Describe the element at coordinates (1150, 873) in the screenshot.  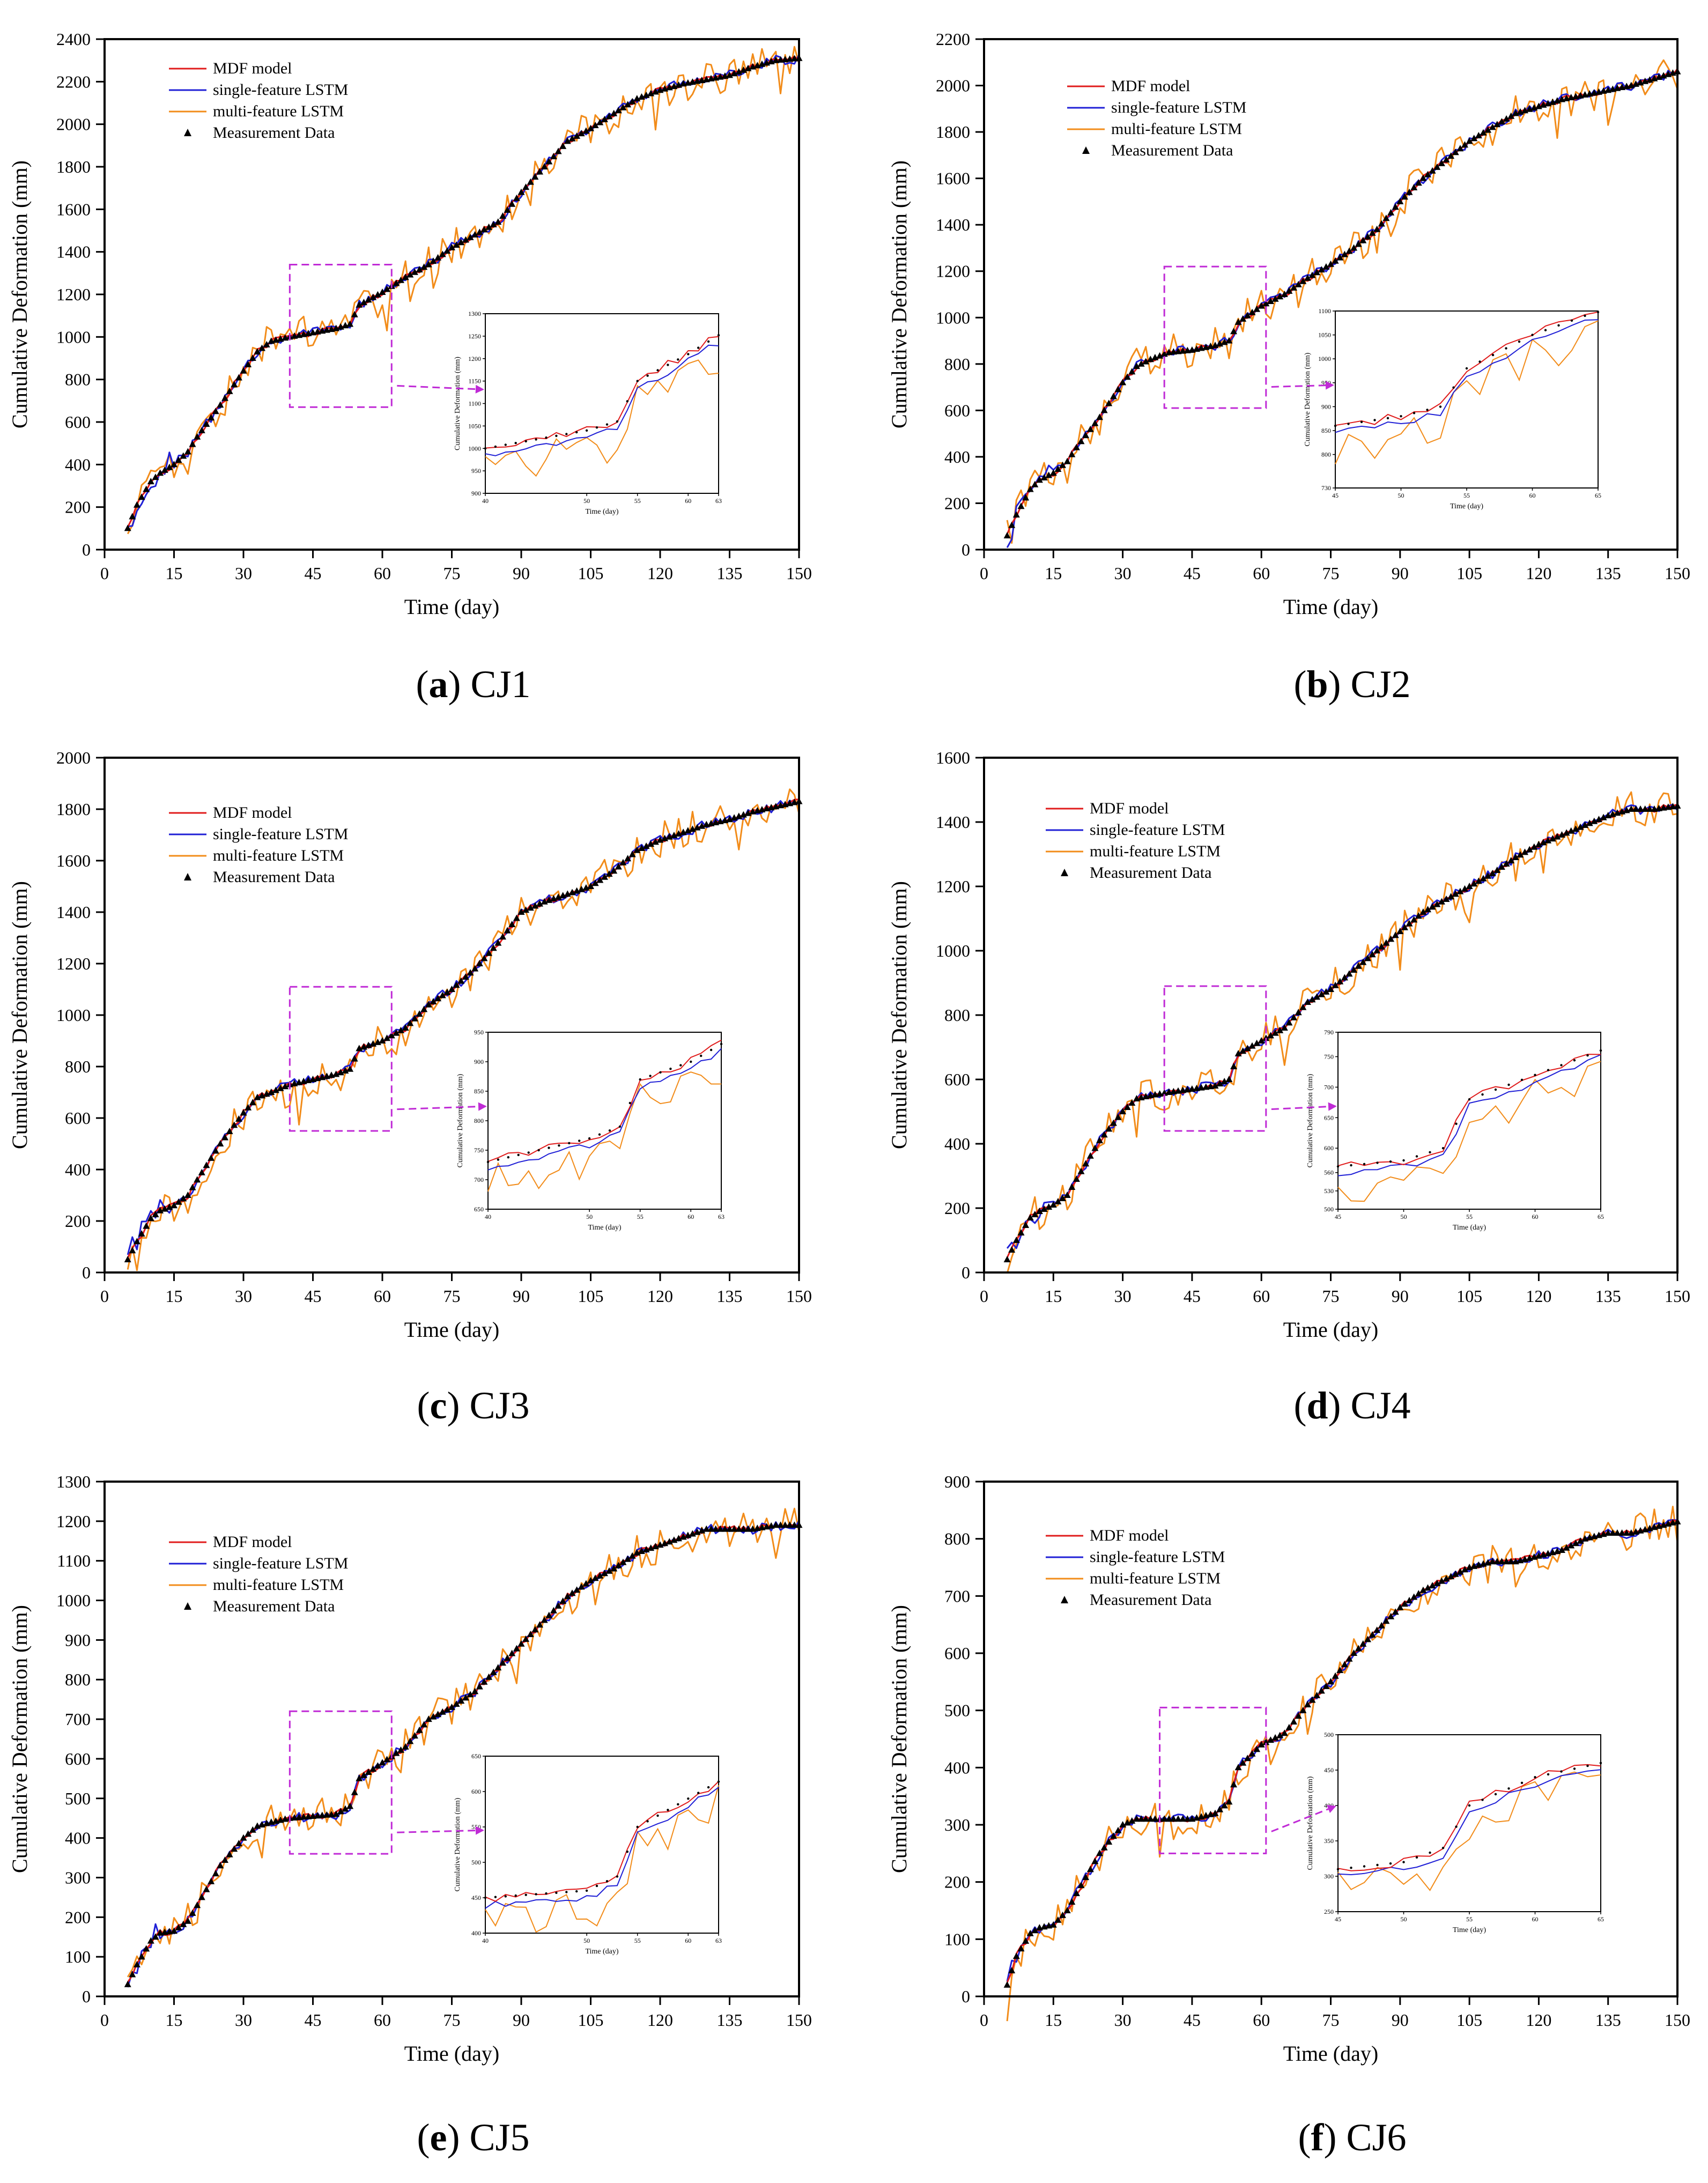
I see `legend-label: Measurement Data` at that location.